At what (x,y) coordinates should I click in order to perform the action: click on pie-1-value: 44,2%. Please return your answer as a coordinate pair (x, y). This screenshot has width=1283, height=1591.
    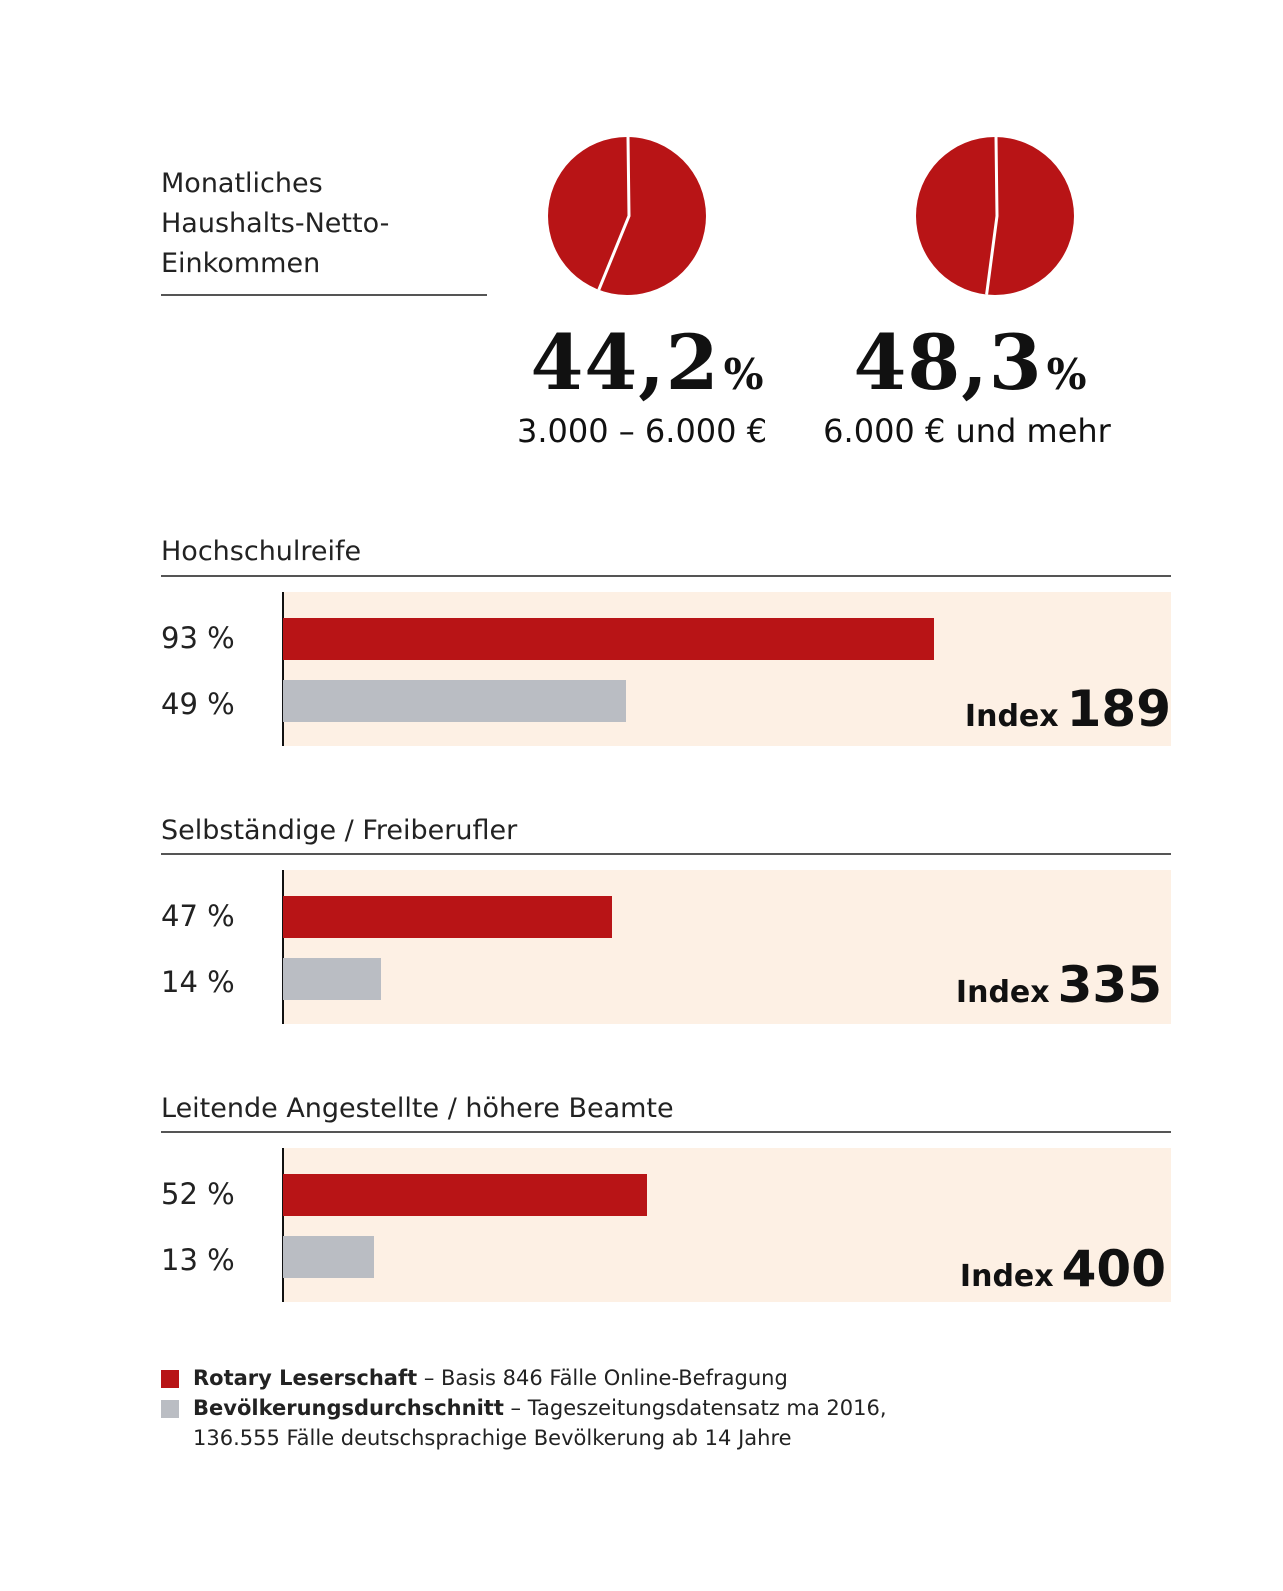
    Looking at the image, I should click on (647, 362).